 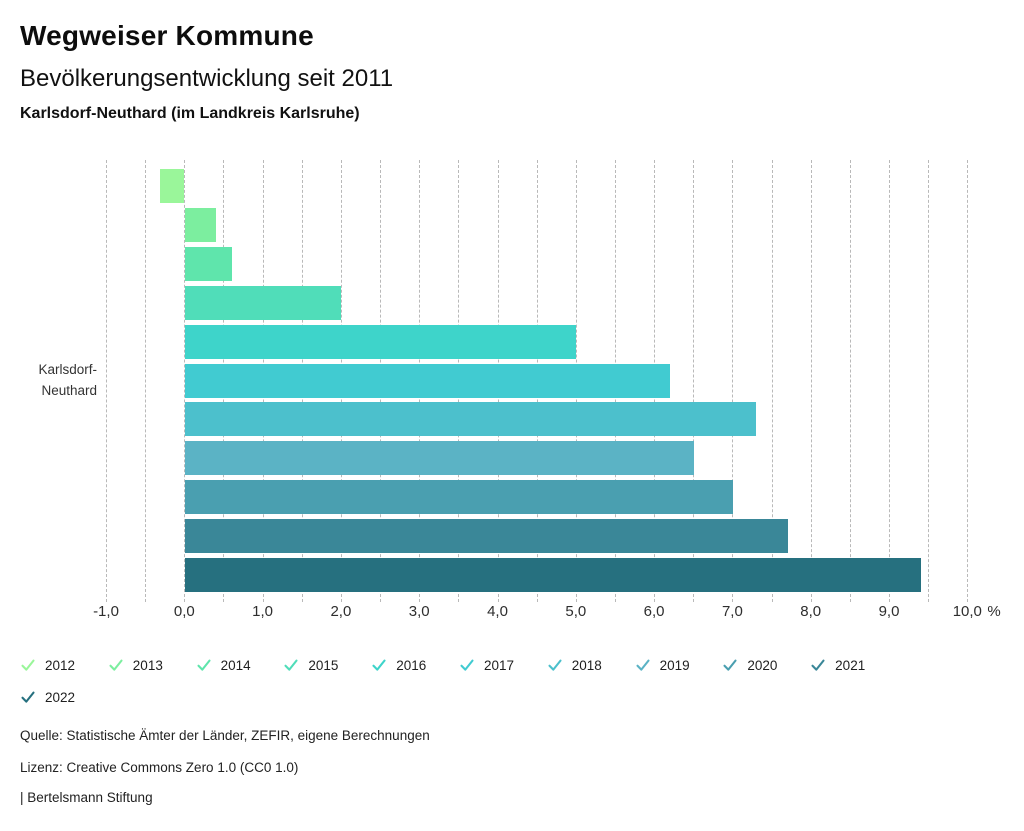 I want to click on bar-2016, so click(x=380, y=341).